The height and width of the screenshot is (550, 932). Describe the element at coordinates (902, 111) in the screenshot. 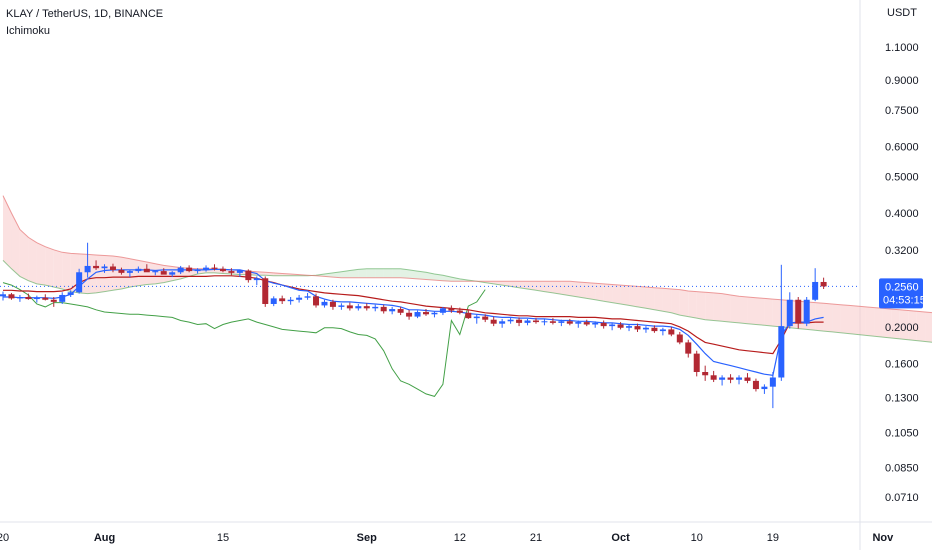

I see `price-tick-label: 0.7500` at that location.